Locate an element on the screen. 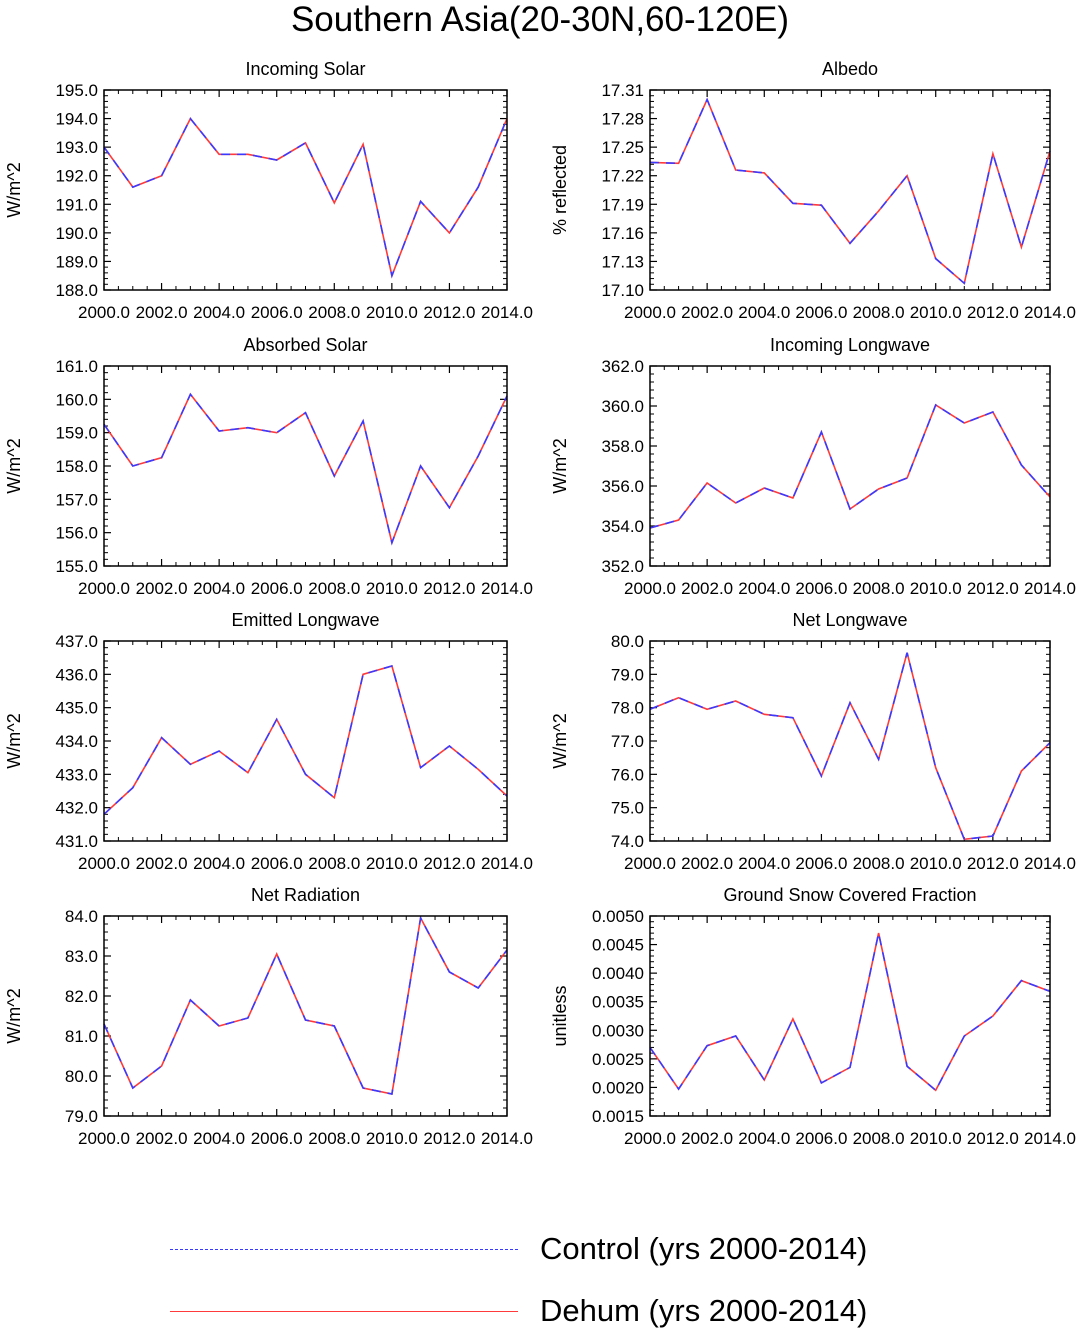 Image resolution: width=1080 pixels, height=1330 pixels. legend-control-label: Control (yrs 2000-2014) is located at coordinates (704, 1248).